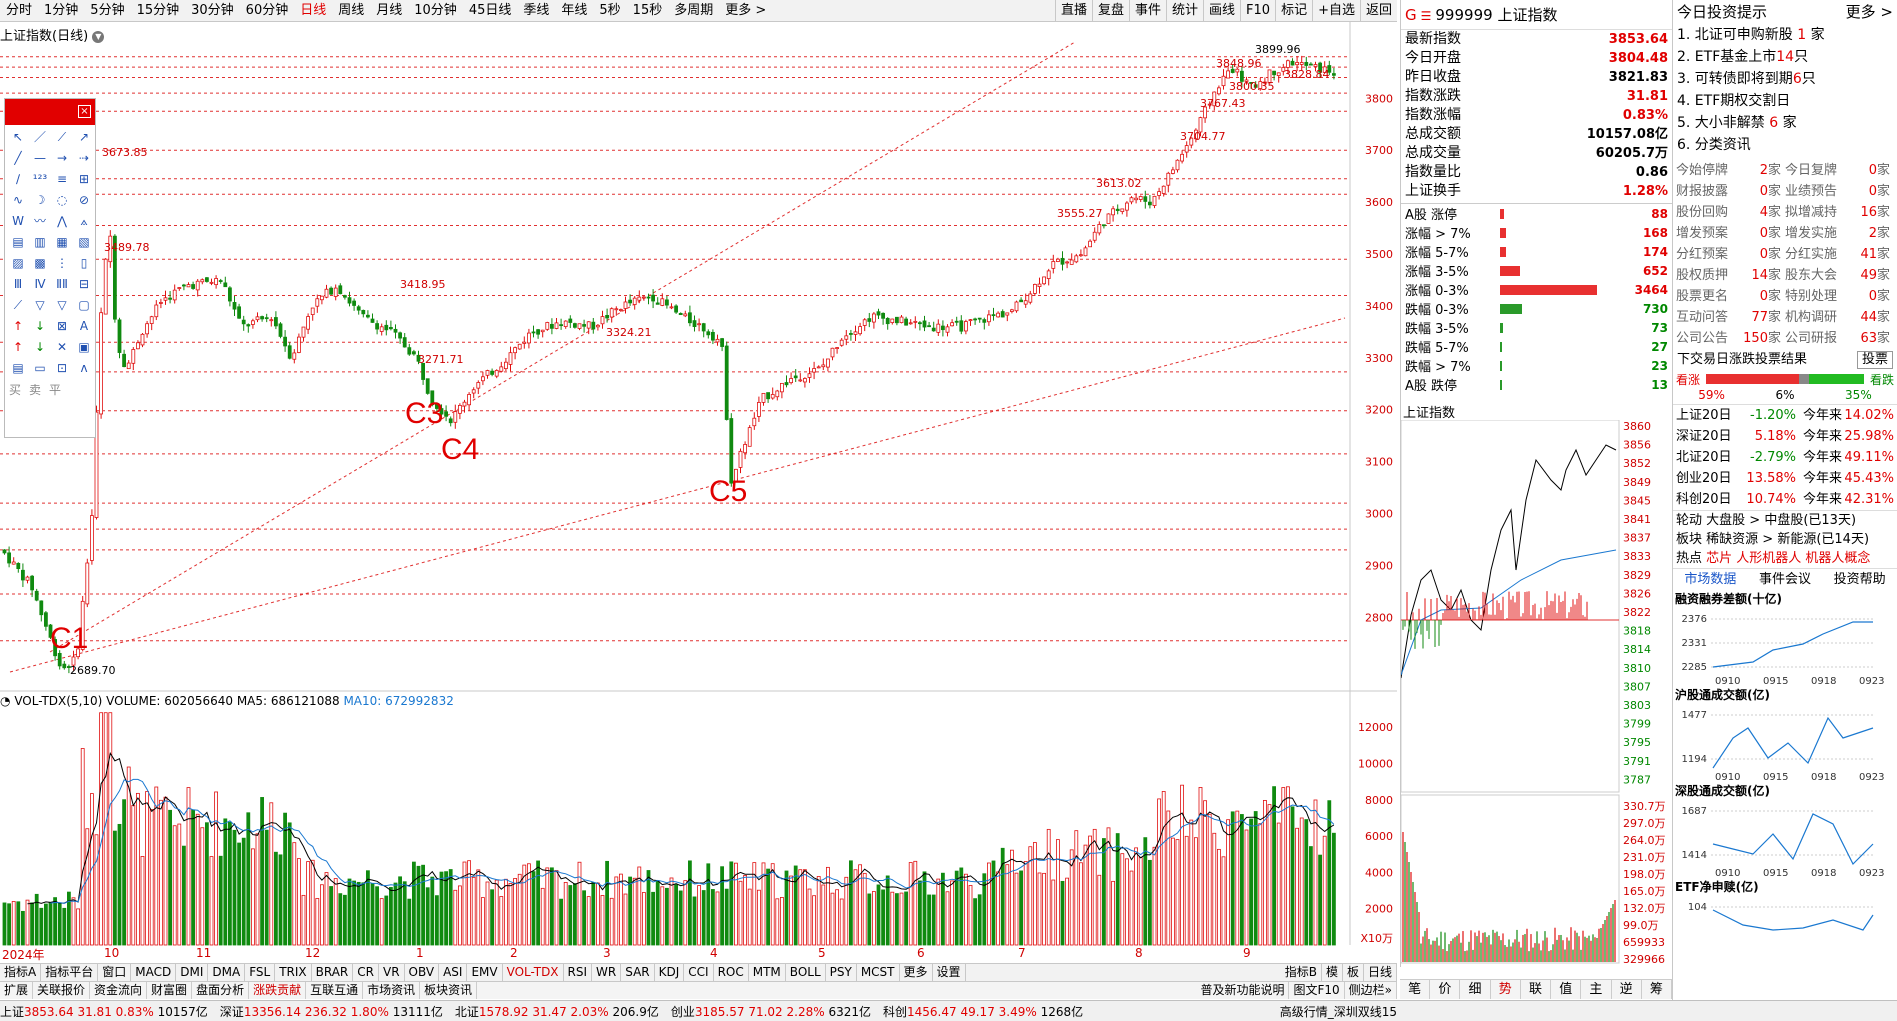 This screenshot has height=1021, width=1897. I want to click on news-more-link: 更多 >, so click(1869, 12).